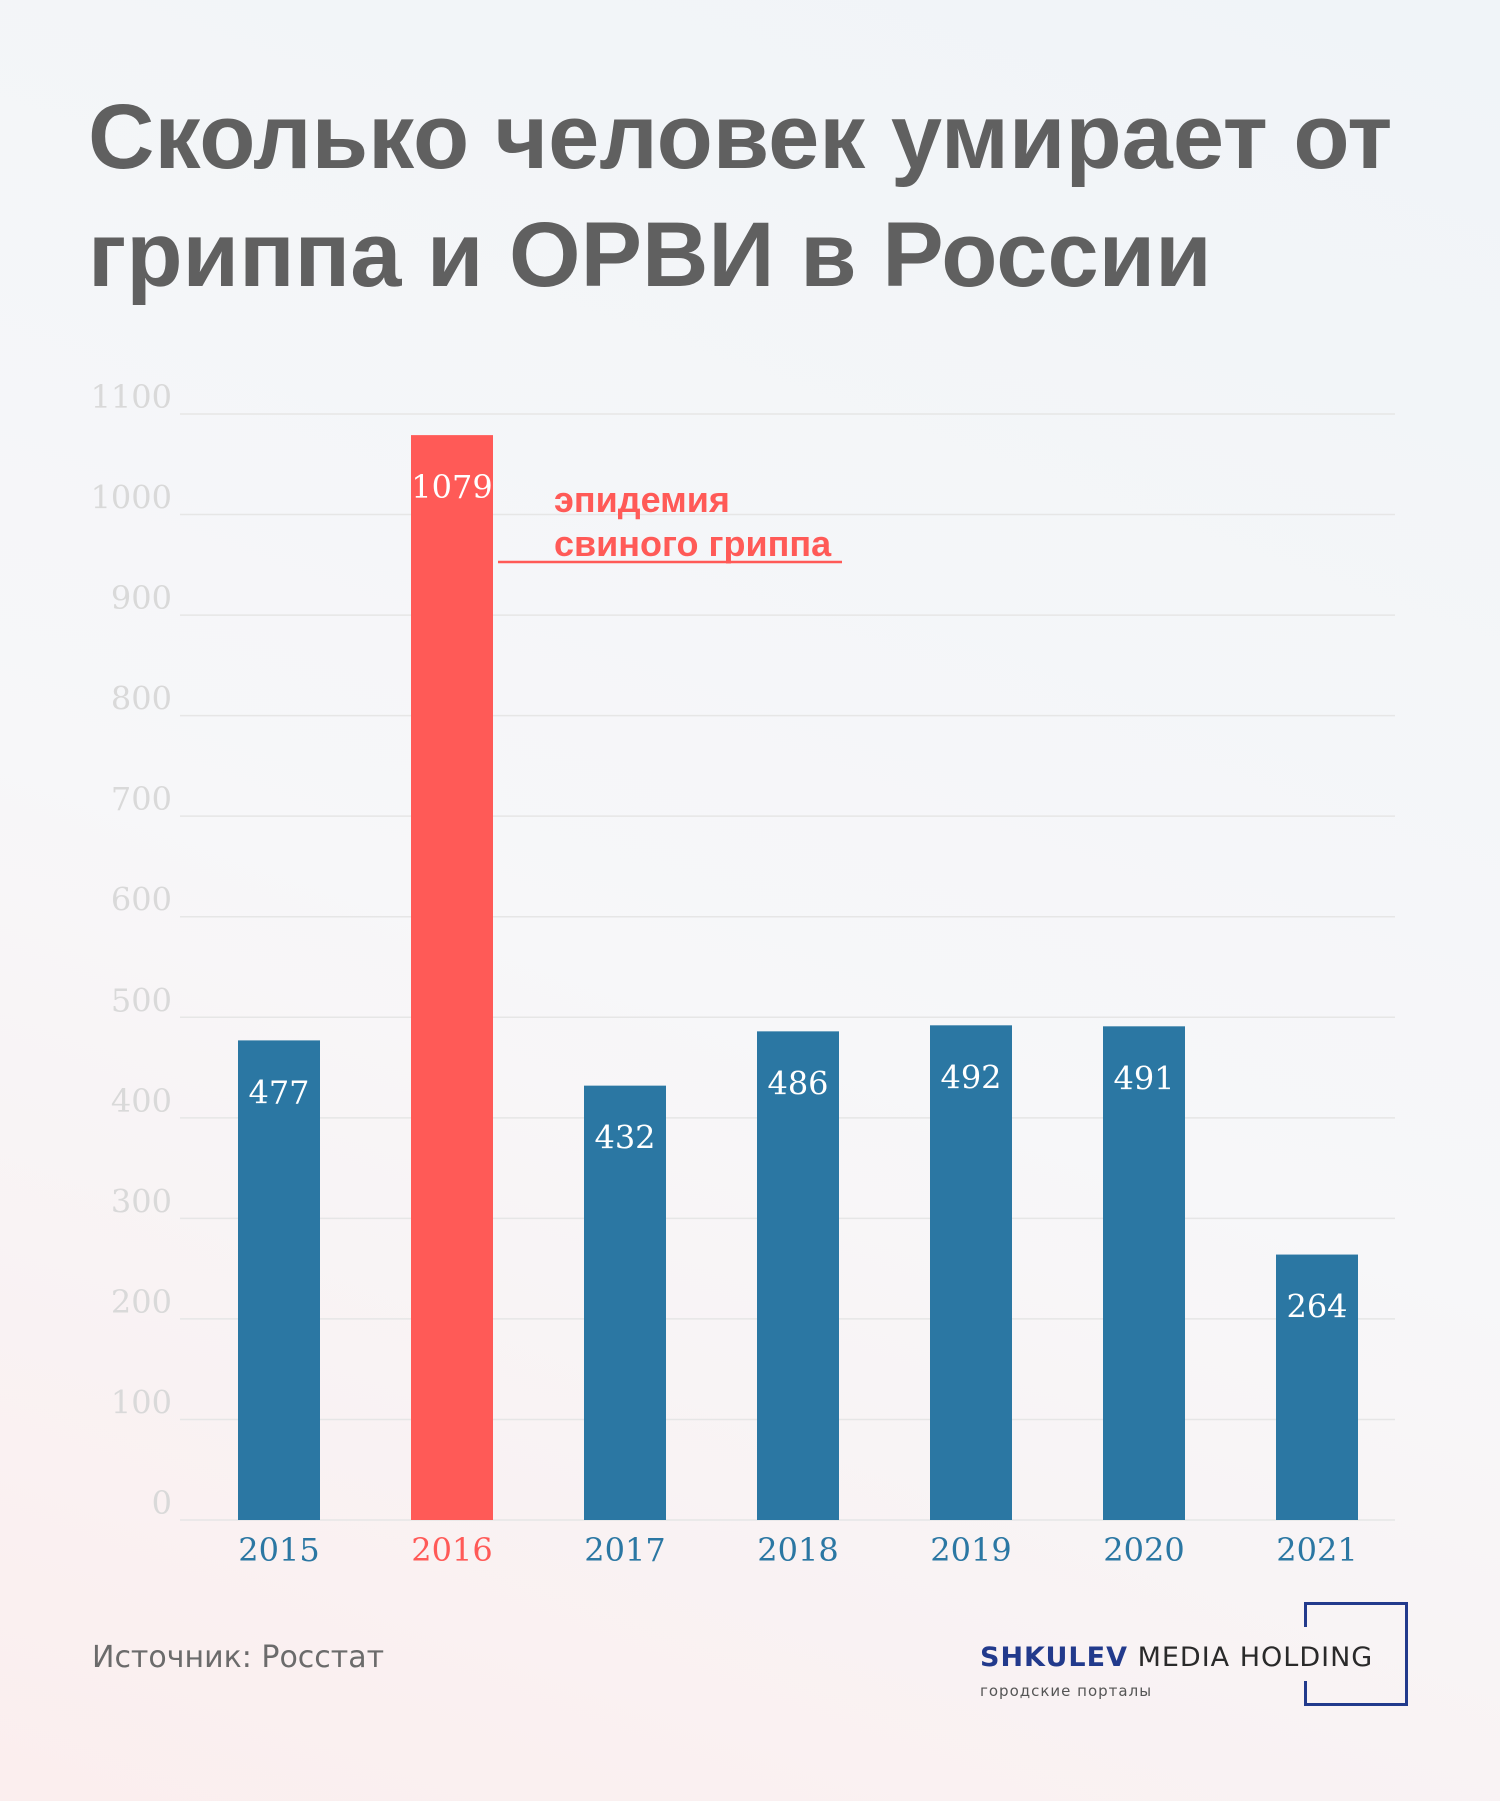 Image resolution: width=1500 pixels, height=1801 pixels. What do you see at coordinates (141, 598) in the screenshot?
I see `y-tick-label: 900` at bounding box center [141, 598].